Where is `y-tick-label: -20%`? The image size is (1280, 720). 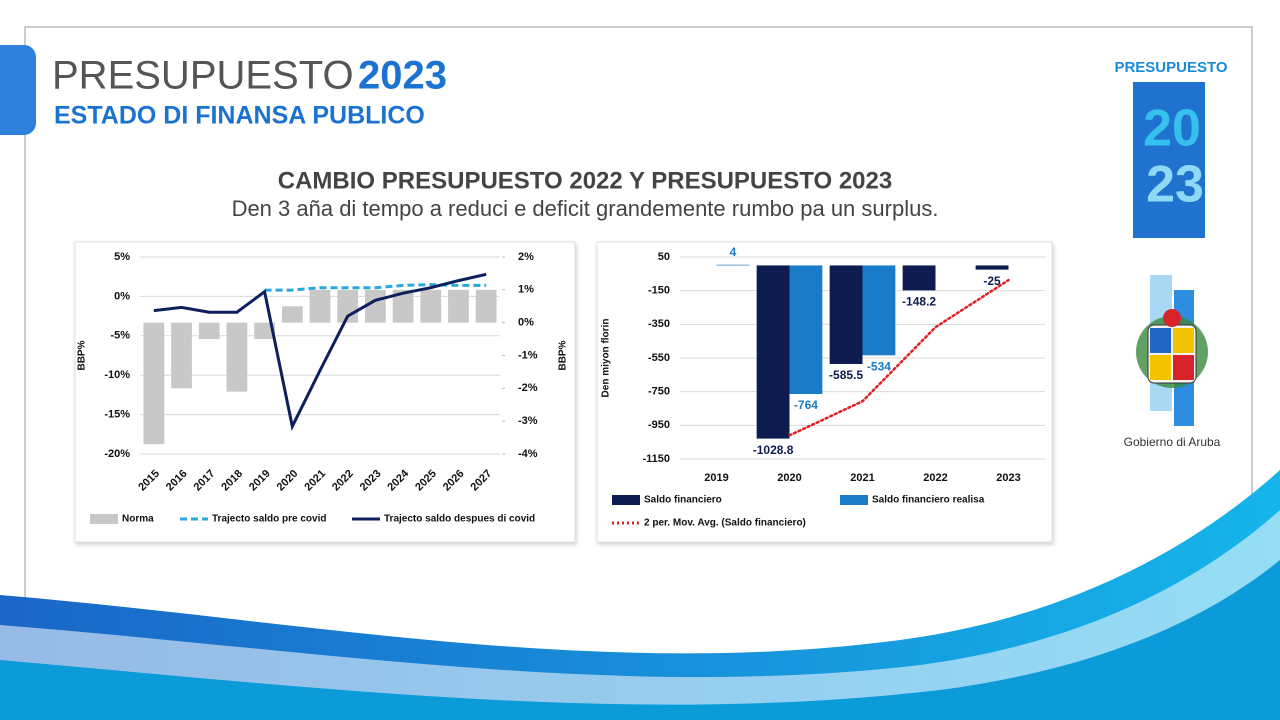 y-tick-label: -20% is located at coordinates (117, 454).